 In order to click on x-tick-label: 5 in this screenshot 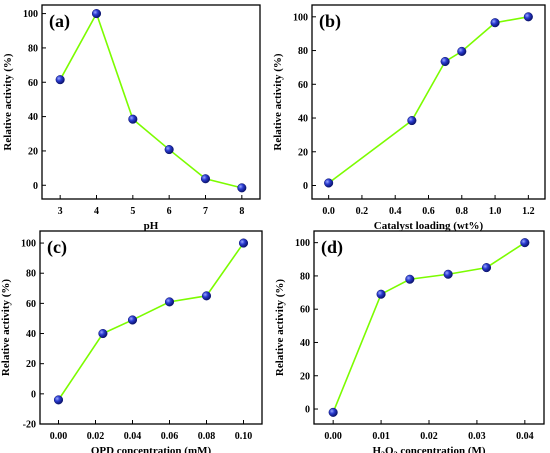, I will do `click(132, 211)`.